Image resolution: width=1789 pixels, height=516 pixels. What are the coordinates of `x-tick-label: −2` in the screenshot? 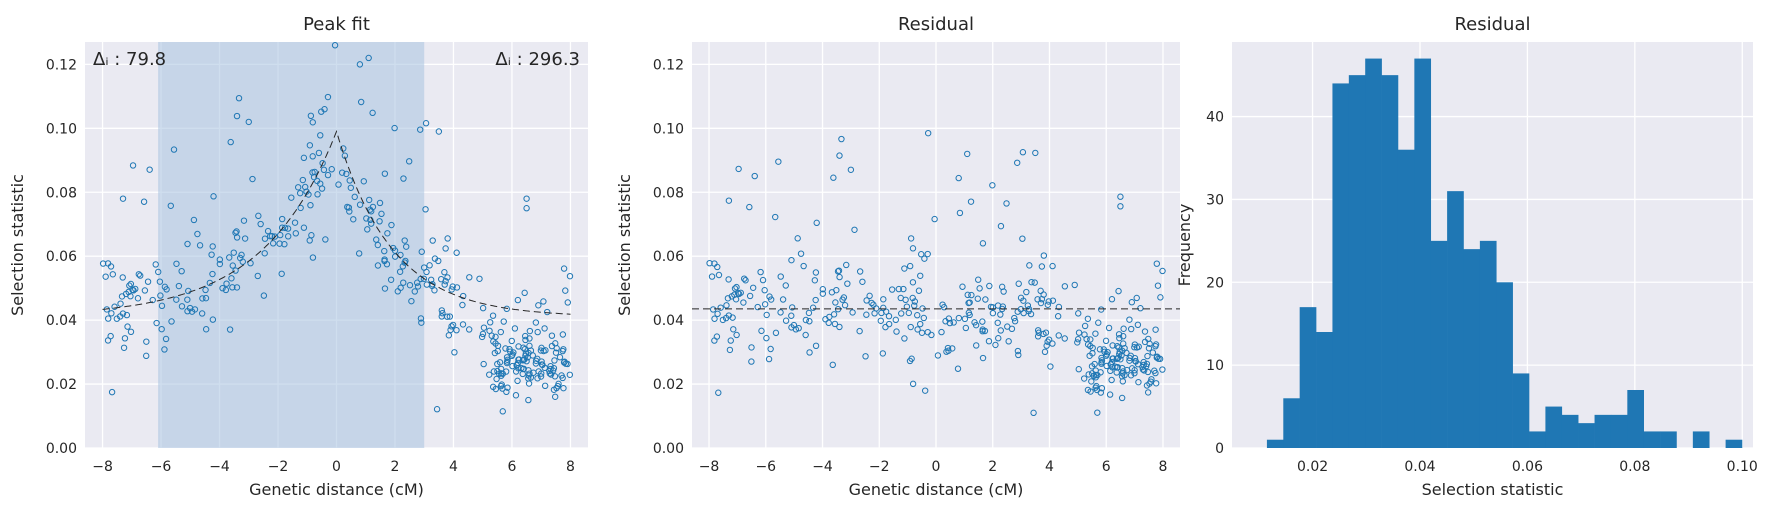 It's located at (278, 467).